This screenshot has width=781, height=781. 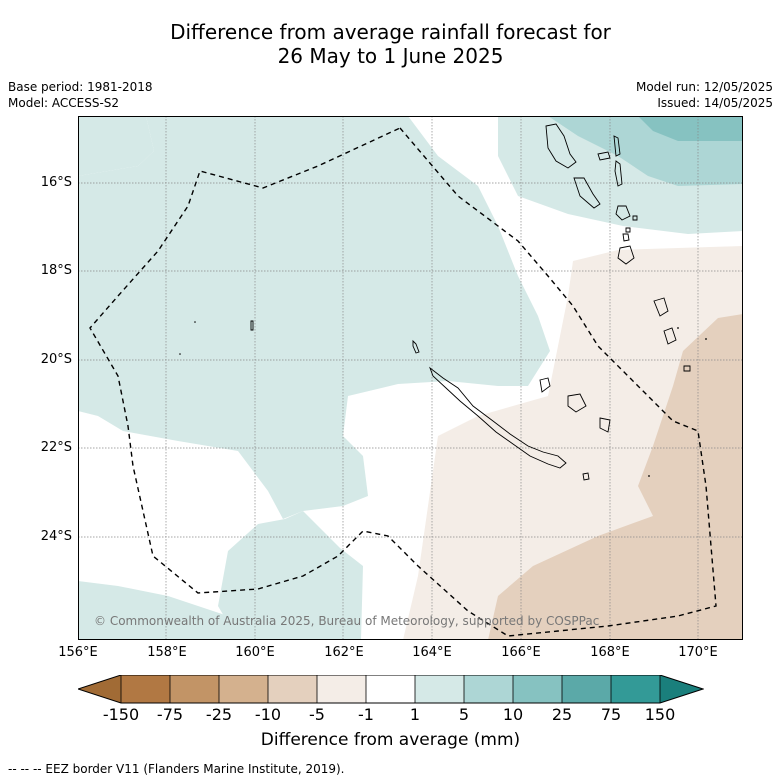 What do you see at coordinates (617, 146) in the screenshot?
I see `vanuatu-maewo` at bounding box center [617, 146].